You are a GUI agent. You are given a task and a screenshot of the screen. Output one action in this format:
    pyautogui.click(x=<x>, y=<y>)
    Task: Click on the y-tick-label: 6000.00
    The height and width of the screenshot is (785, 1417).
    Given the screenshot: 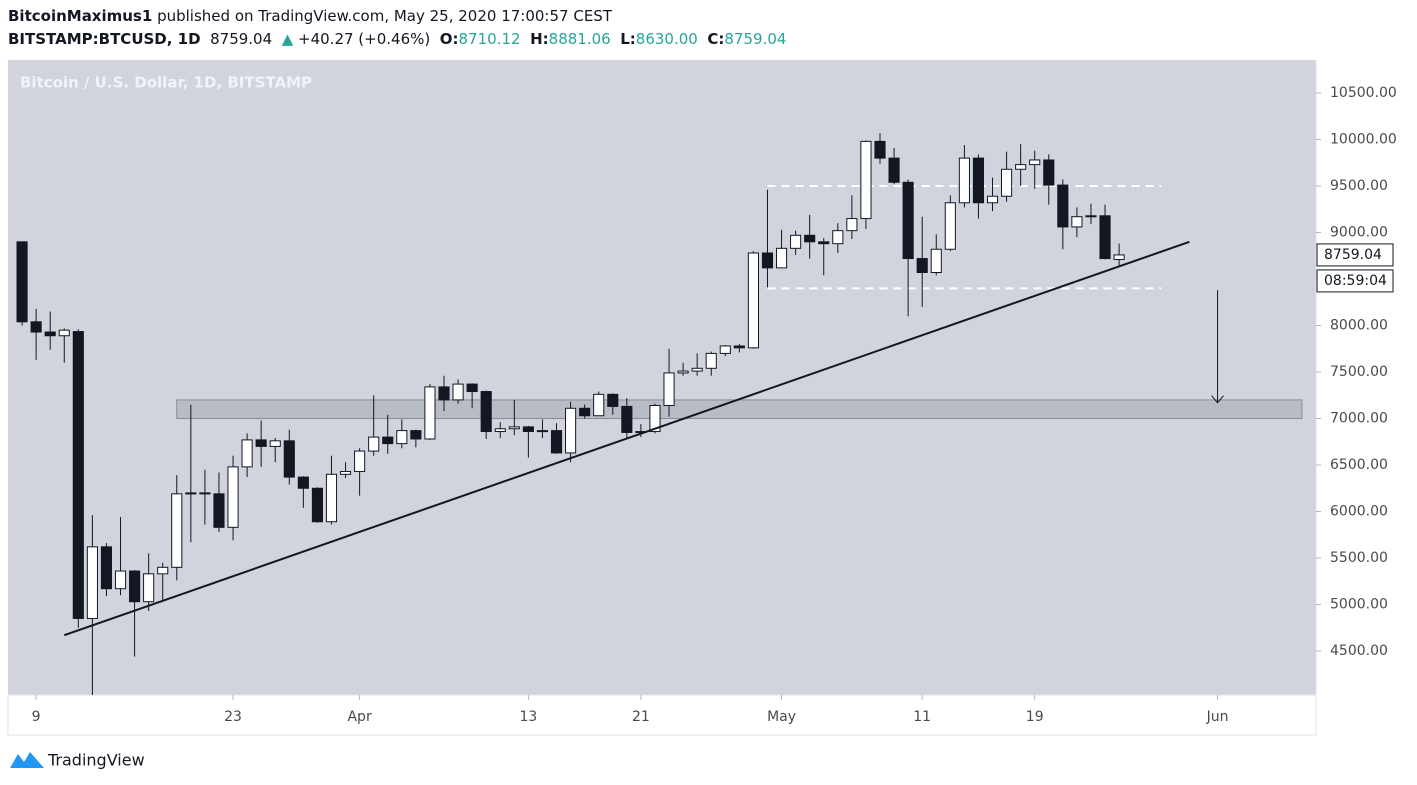 What is the action you would take?
    pyautogui.click(x=1359, y=512)
    